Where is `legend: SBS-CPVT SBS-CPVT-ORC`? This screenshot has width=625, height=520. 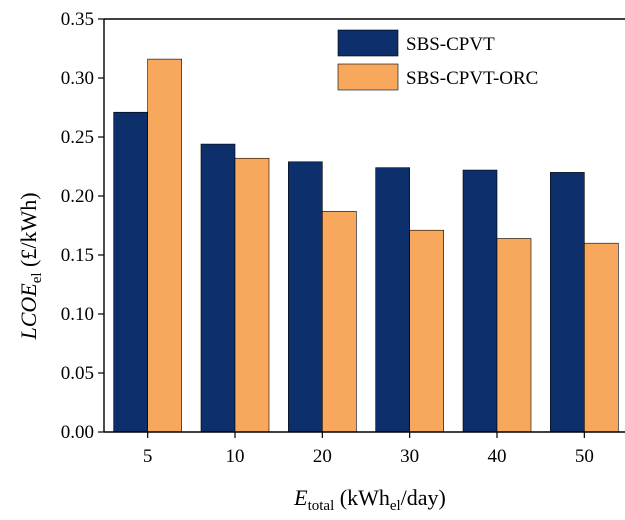
legend: SBS-CPVT SBS-CPVT-ORC is located at coordinates (437, 60).